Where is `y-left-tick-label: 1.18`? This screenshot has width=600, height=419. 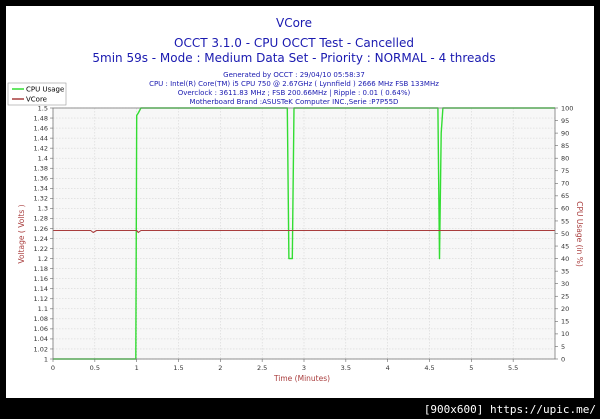
y-left-tick-label: 1.18 is located at coordinates (41, 269).